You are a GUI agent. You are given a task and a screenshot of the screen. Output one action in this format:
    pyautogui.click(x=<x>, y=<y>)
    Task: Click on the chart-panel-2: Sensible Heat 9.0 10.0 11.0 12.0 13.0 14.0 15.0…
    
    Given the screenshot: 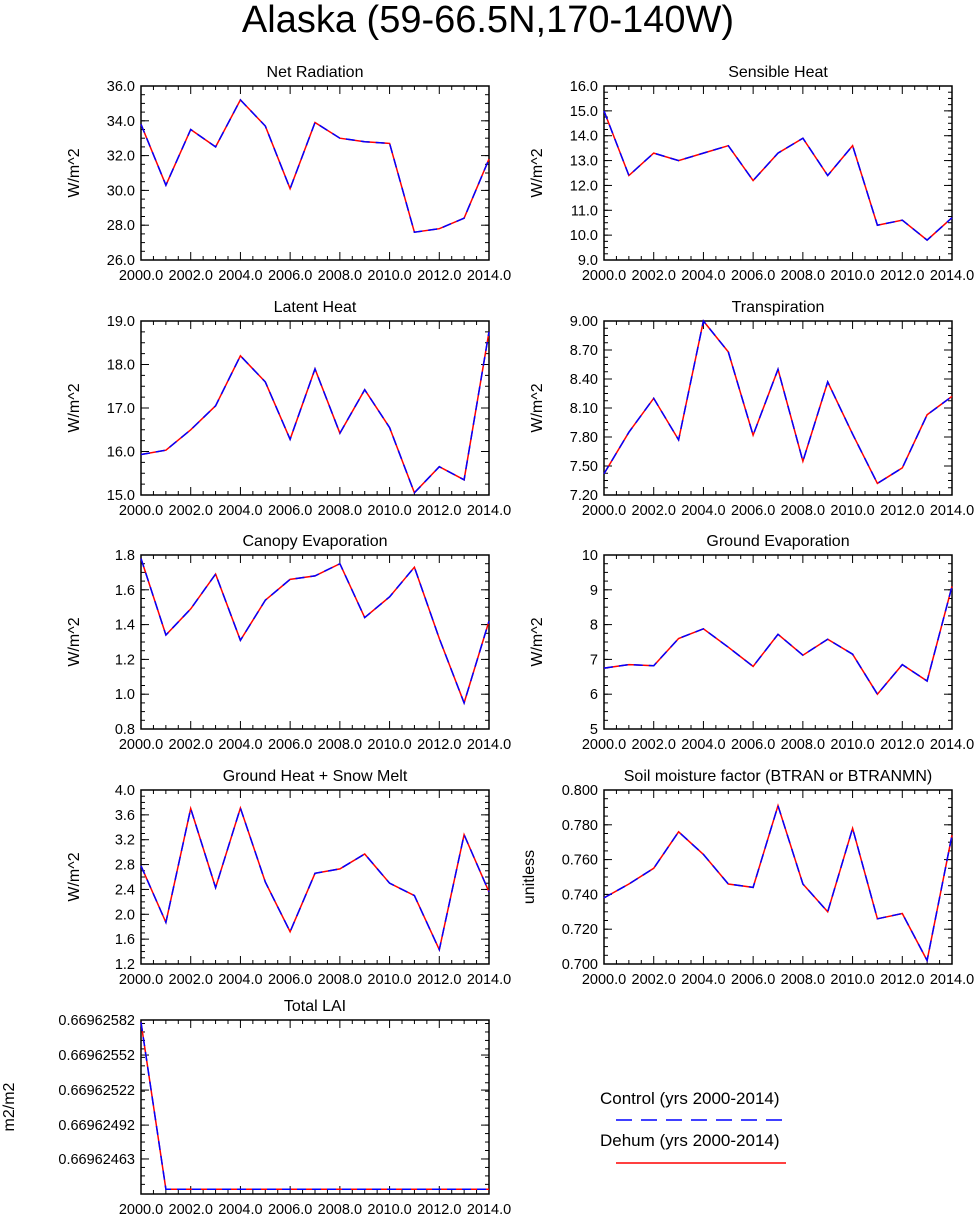 What is the action you would take?
    pyautogui.click(x=751, y=174)
    